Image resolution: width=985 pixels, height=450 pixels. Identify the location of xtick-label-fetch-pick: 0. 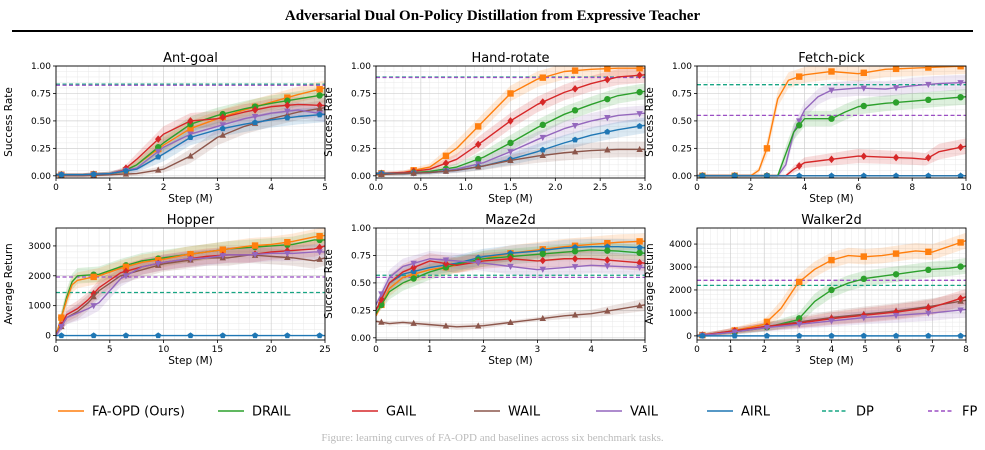
(697, 188).